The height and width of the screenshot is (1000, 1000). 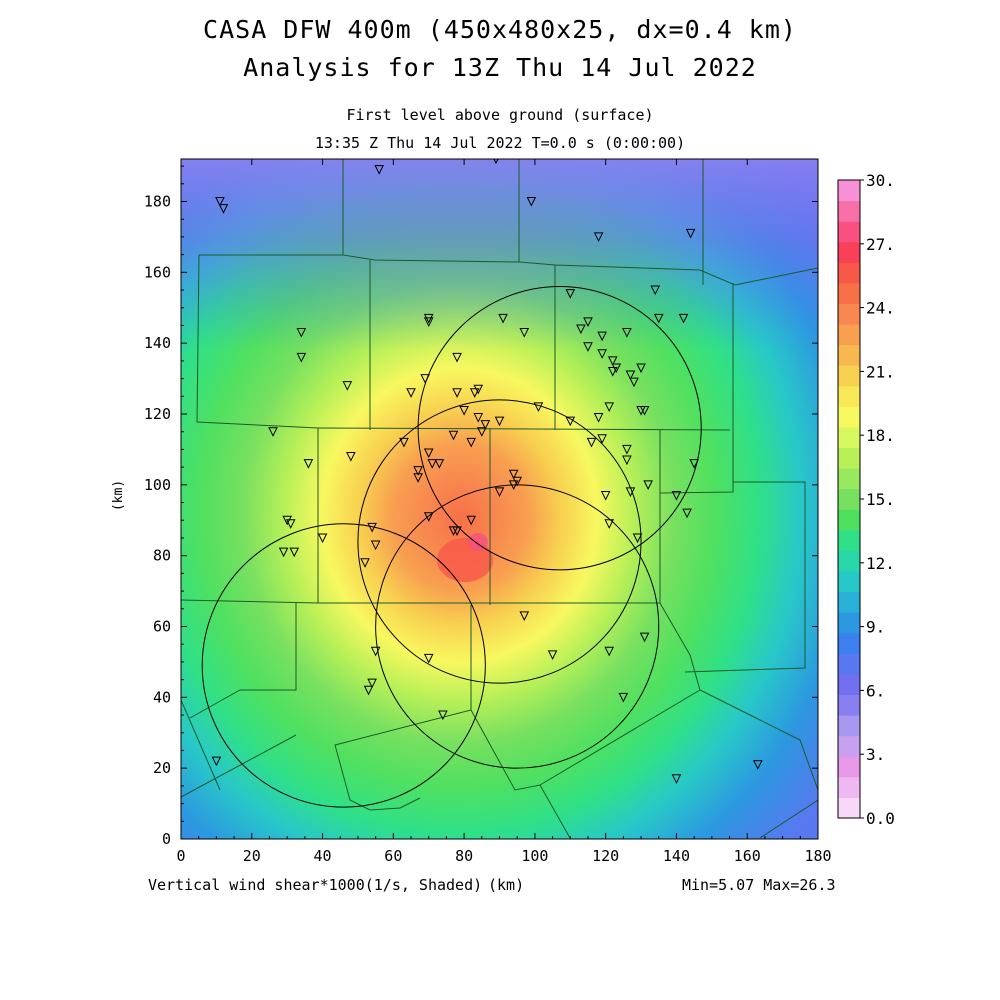 What do you see at coordinates (880, 563) in the screenshot?
I see `colorbar-label: 12.` at bounding box center [880, 563].